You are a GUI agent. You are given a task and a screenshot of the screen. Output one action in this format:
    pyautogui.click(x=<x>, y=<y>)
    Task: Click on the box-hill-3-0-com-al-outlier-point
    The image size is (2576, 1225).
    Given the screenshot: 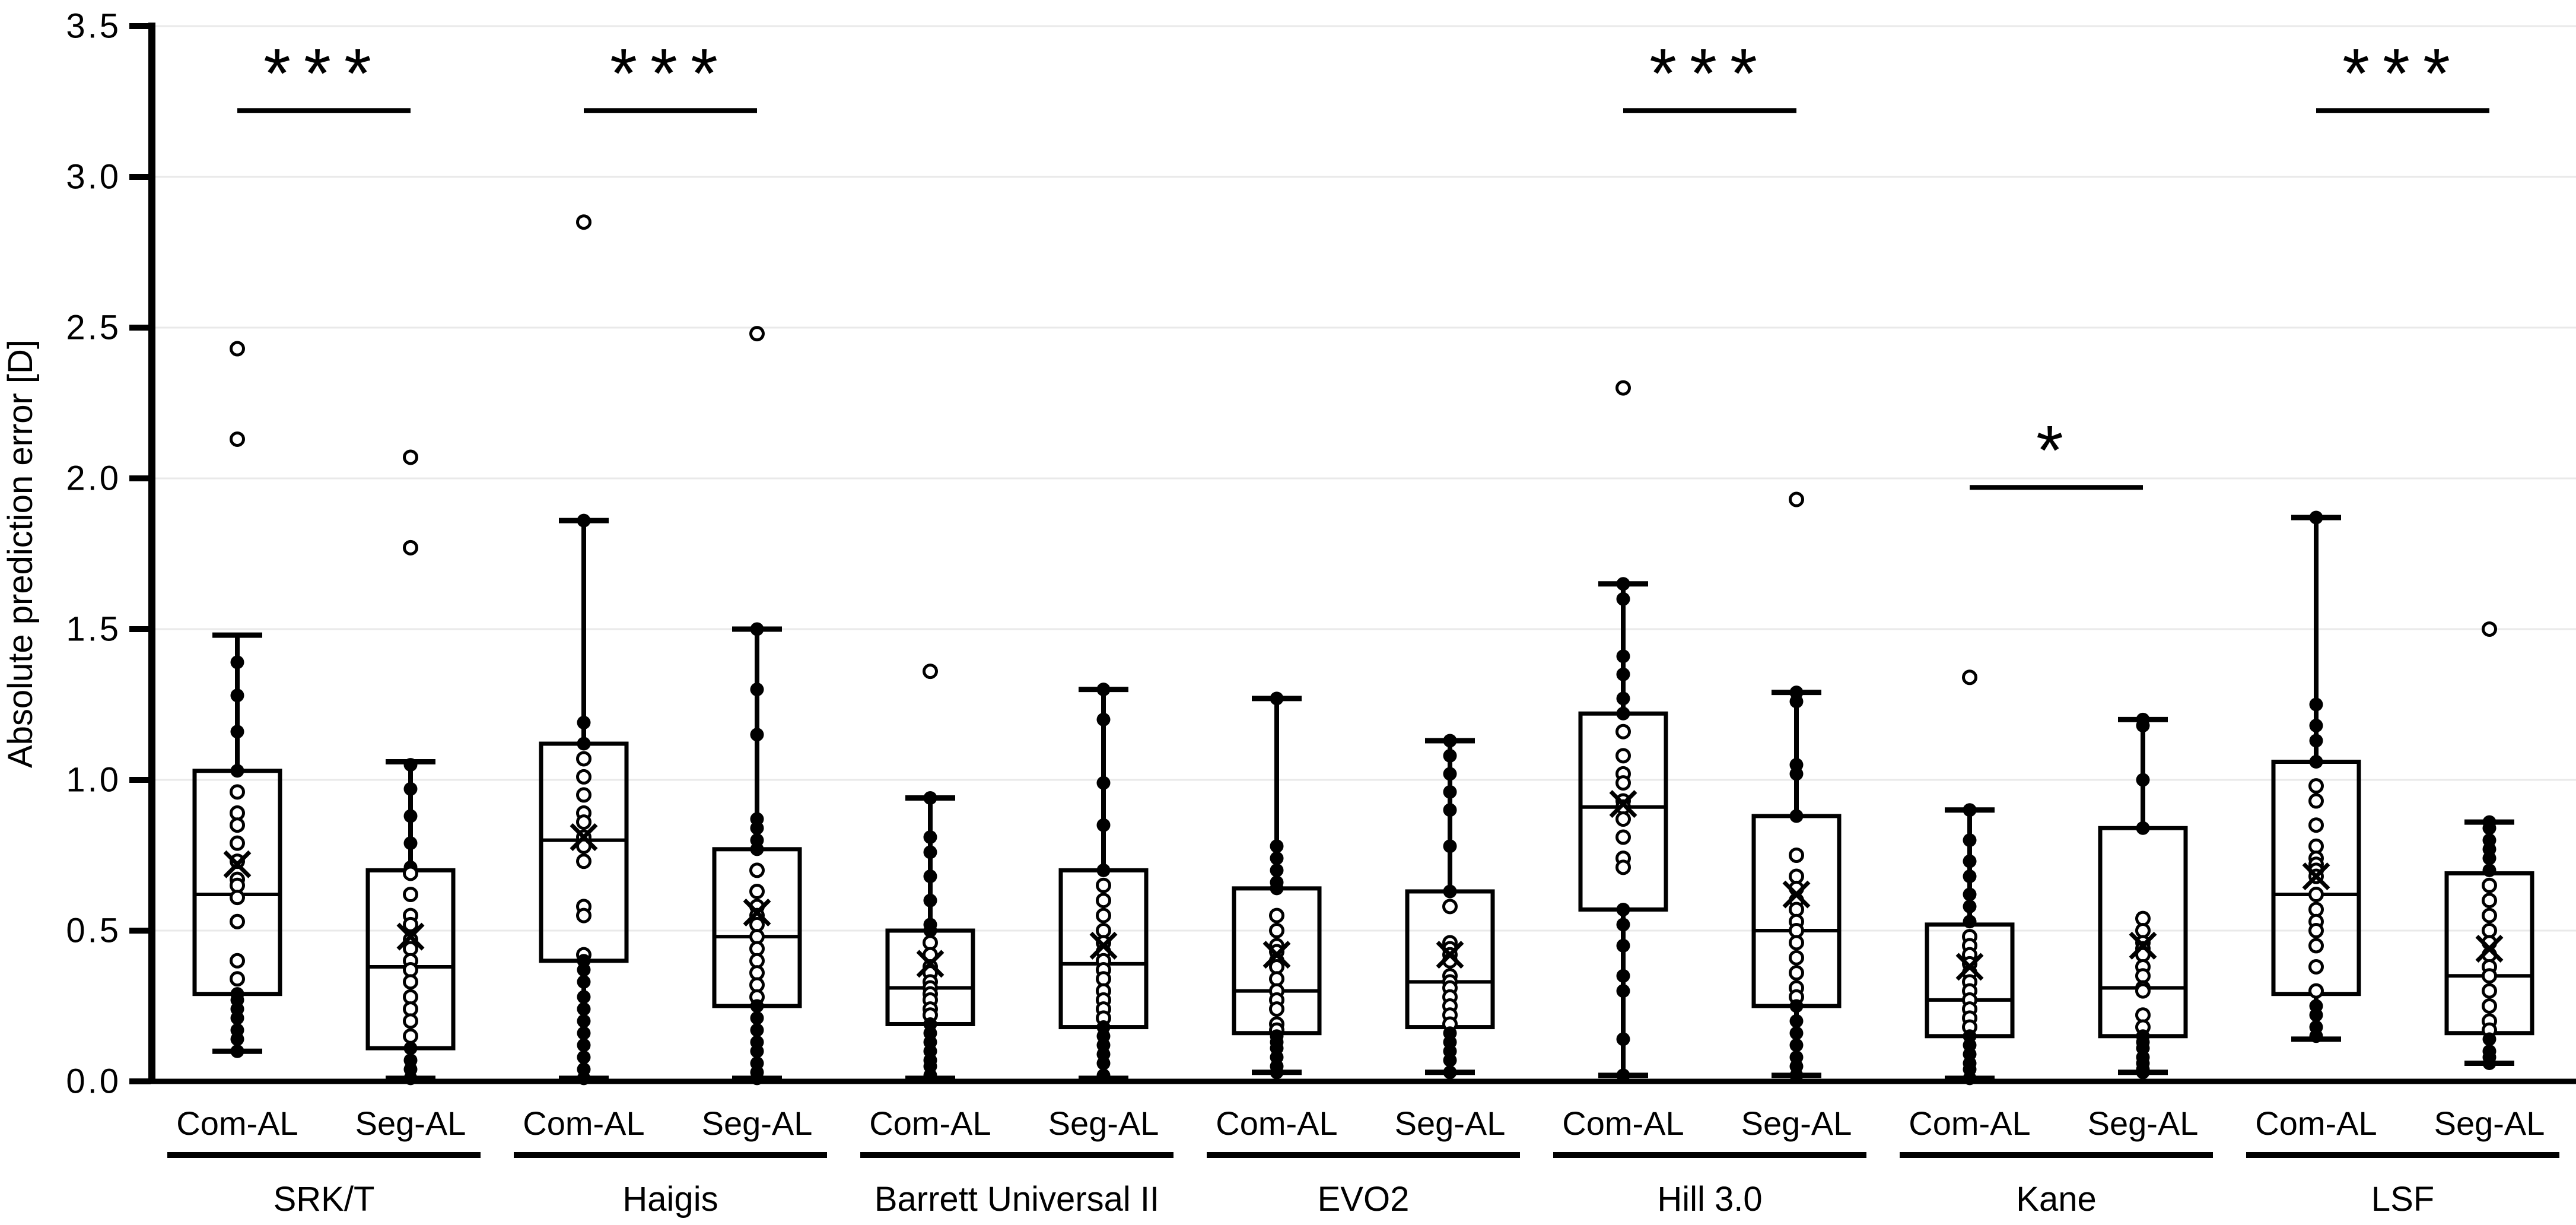 What is the action you would take?
    pyautogui.click(x=1623, y=388)
    